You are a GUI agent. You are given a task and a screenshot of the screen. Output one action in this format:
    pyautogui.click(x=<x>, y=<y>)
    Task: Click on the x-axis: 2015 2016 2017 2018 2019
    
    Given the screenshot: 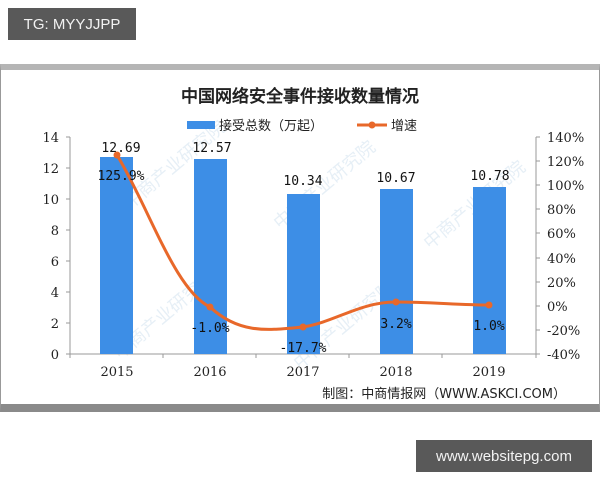 What is the action you would take?
    pyautogui.click(x=303, y=366)
    